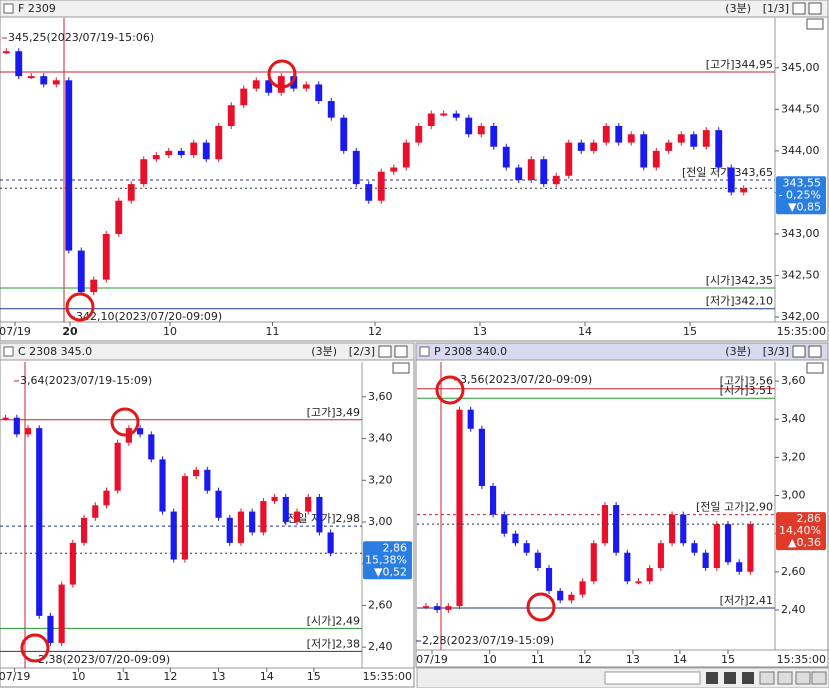  Describe the element at coordinates (387, 560) in the screenshot. I see `price-box` at that location.